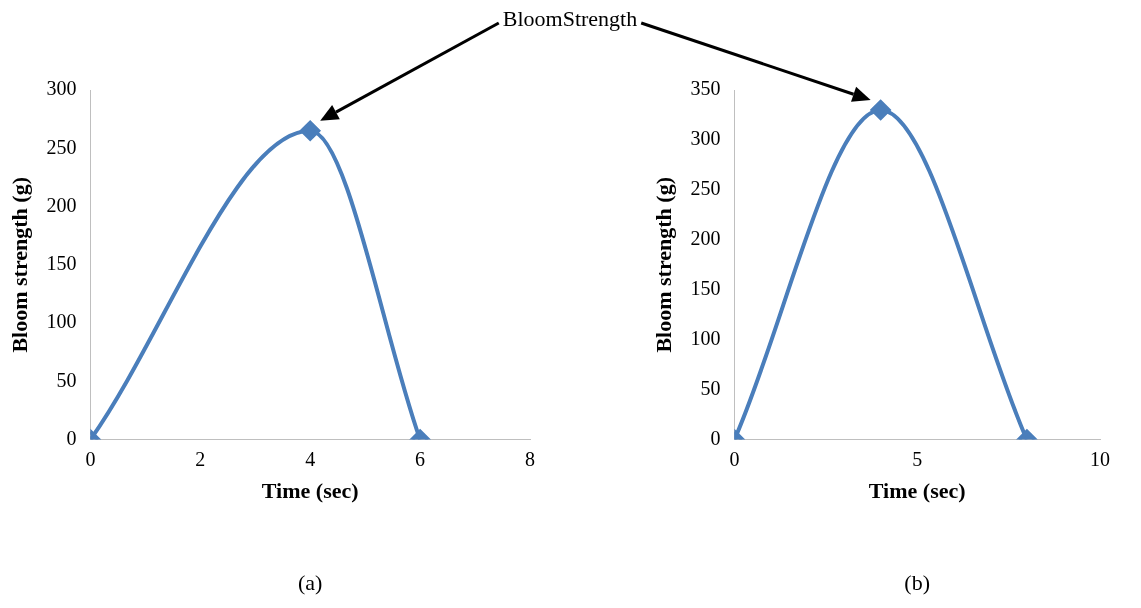 Image resolution: width=1141 pixels, height=608 pixels. Describe the element at coordinates (420, 458) in the screenshot. I see `x-tick-label: 6` at that location.